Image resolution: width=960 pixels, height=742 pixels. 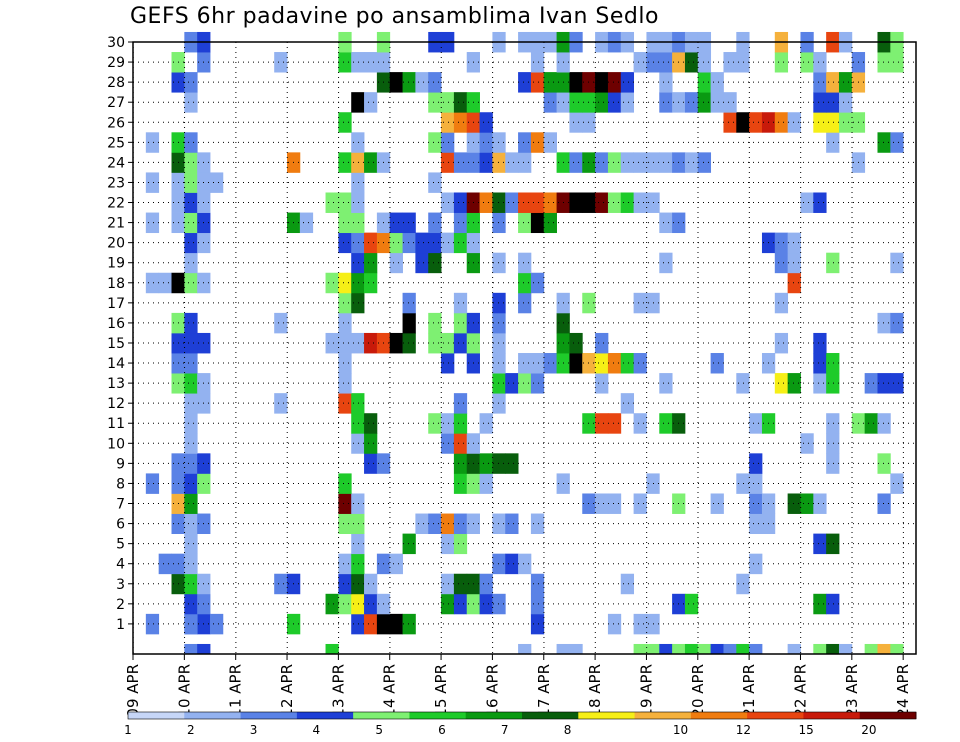 What do you see at coordinates (379, 730) in the screenshot?
I see `colorbar-label: 5` at bounding box center [379, 730].